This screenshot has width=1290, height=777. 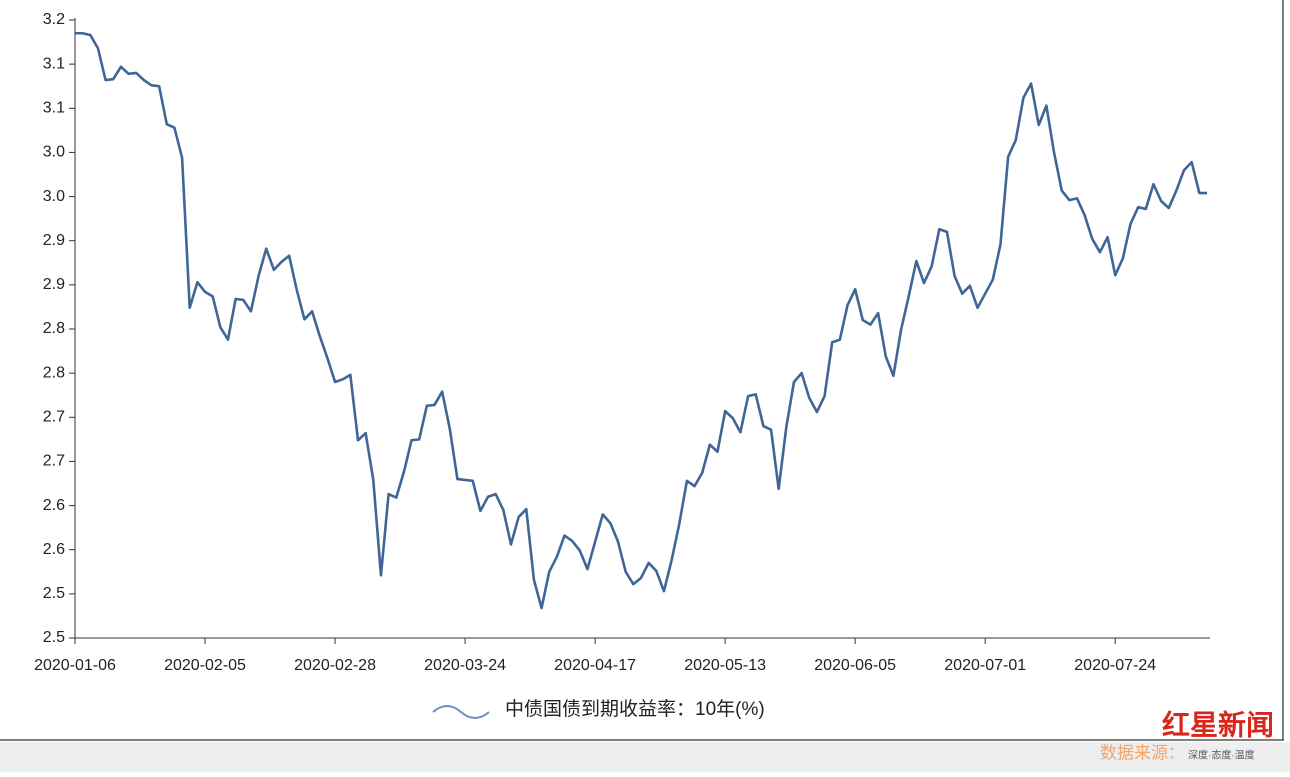 What do you see at coordinates (725, 665) in the screenshot?
I see `x-tick-label: 2020-05-13` at bounding box center [725, 665].